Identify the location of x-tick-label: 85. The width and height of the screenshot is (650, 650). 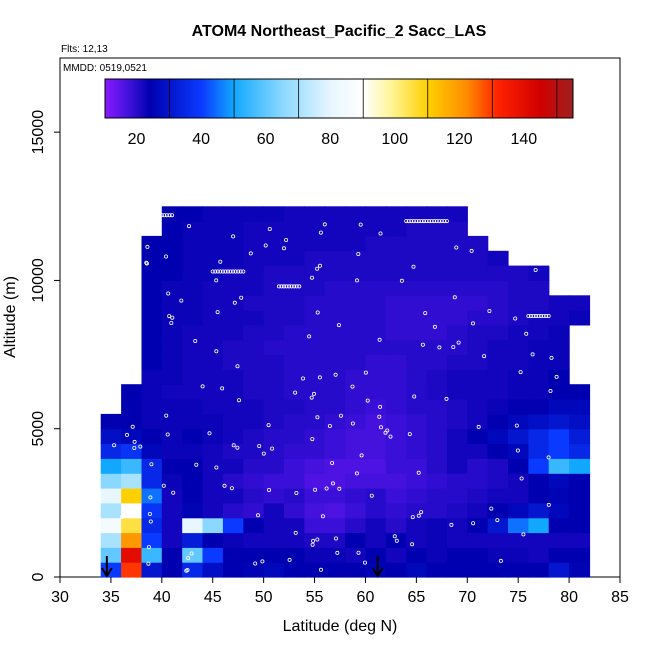
(620, 597).